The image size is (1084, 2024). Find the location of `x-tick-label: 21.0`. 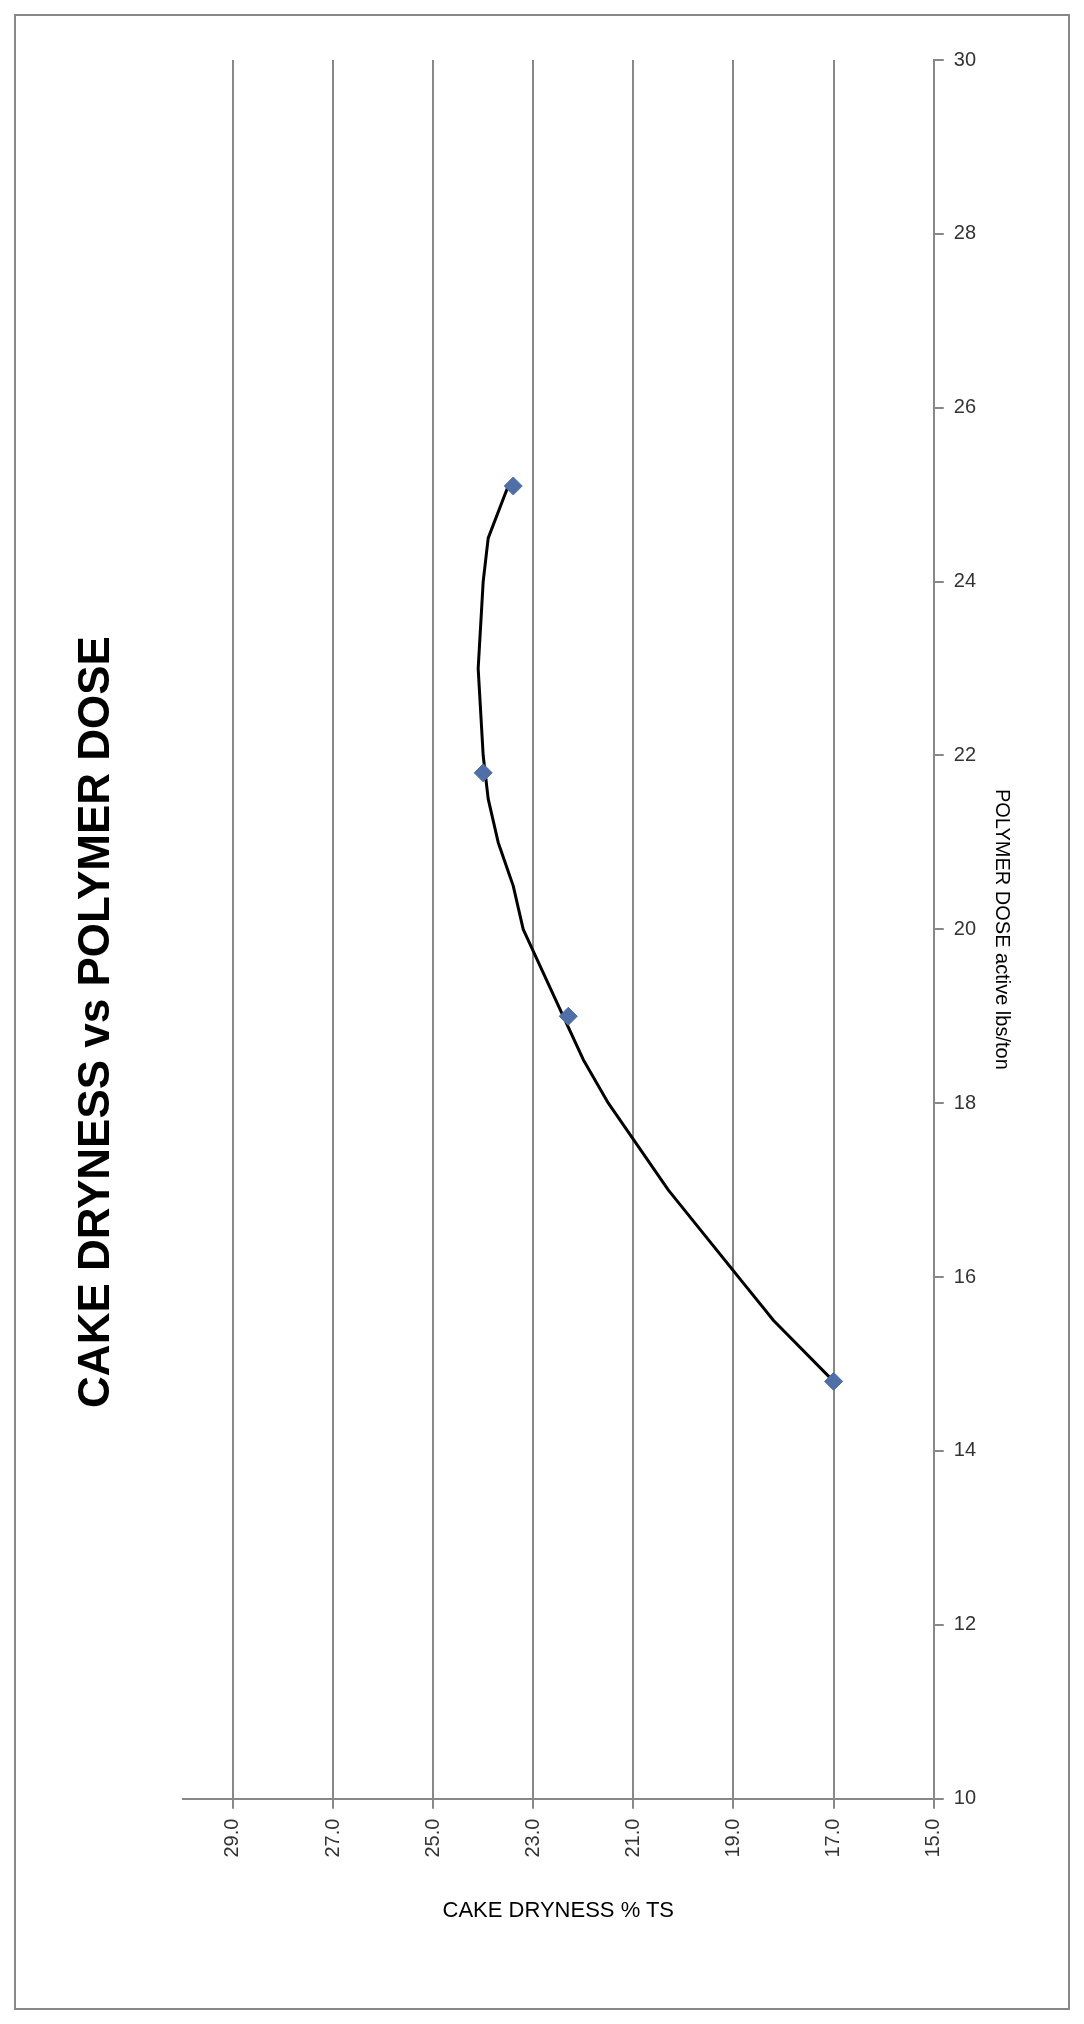

x-tick-label: 21.0 is located at coordinates (631, 1838).